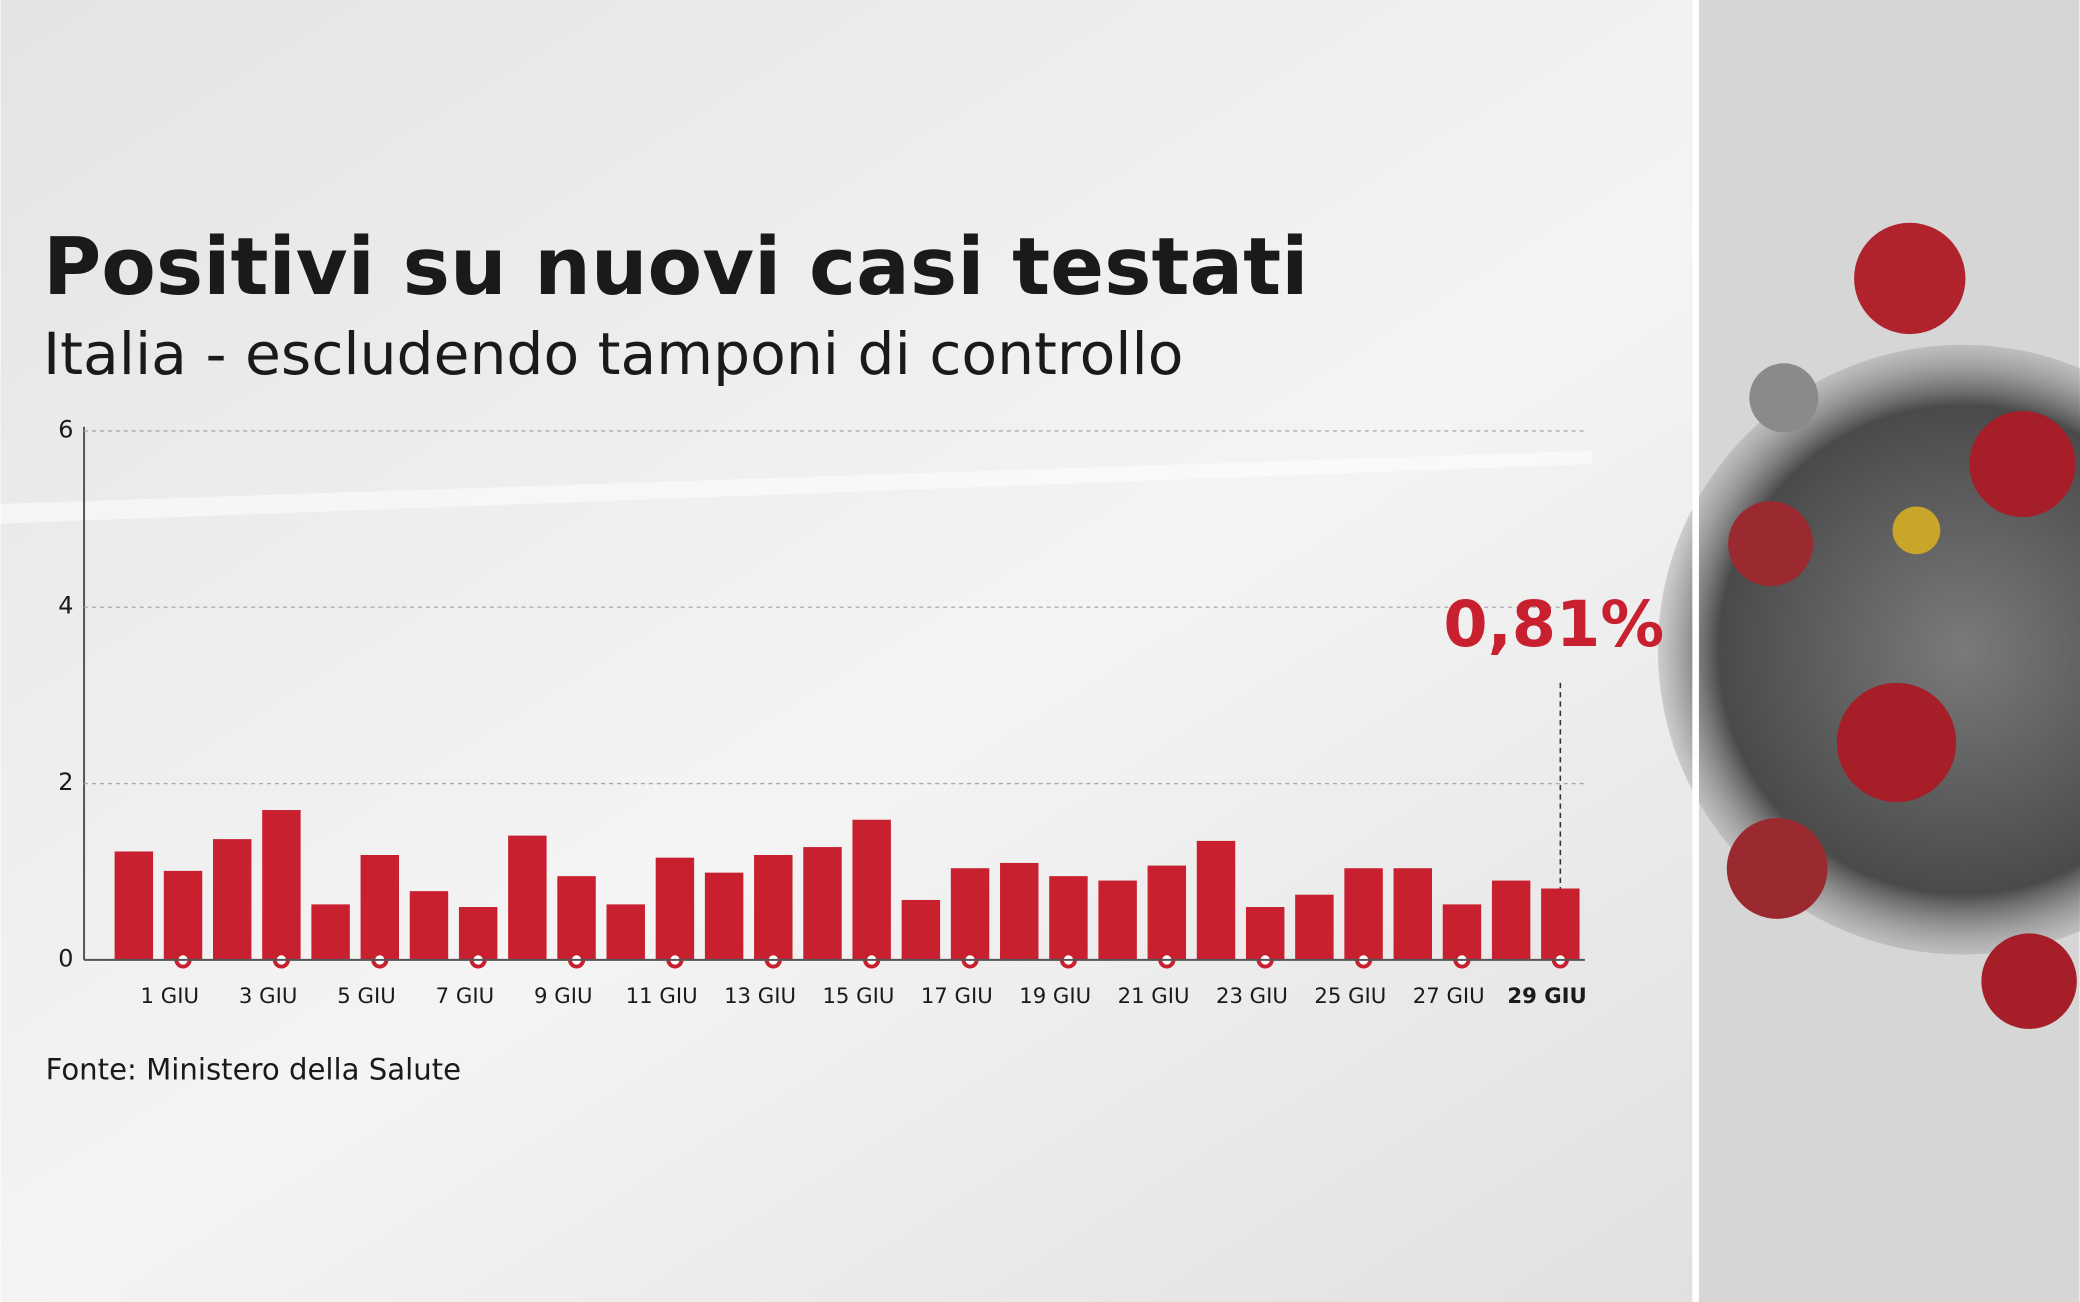 The width and height of the screenshot is (2080, 1302). What do you see at coordinates (1449, 996) in the screenshot?
I see `x-tick-label: 27 GIU` at bounding box center [1449, 996].